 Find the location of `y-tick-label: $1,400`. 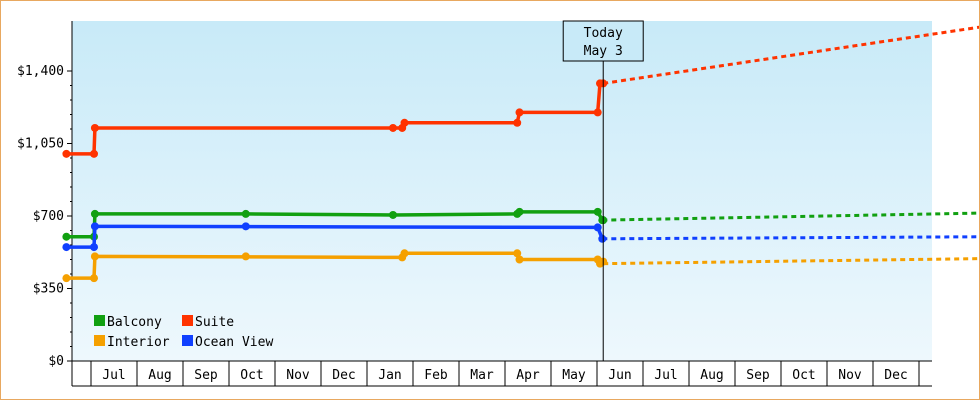

y-tick-label: $1,400 is located at coordinates (40, 71).